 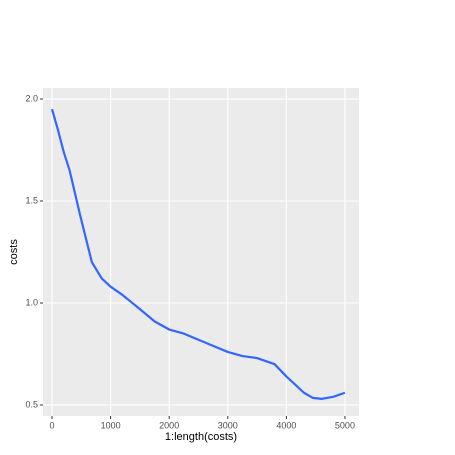 What do you see at coordinates (345, 425) in the screenshot?
I see `x-tick-label: 5000` at bounding box center [345, 425].